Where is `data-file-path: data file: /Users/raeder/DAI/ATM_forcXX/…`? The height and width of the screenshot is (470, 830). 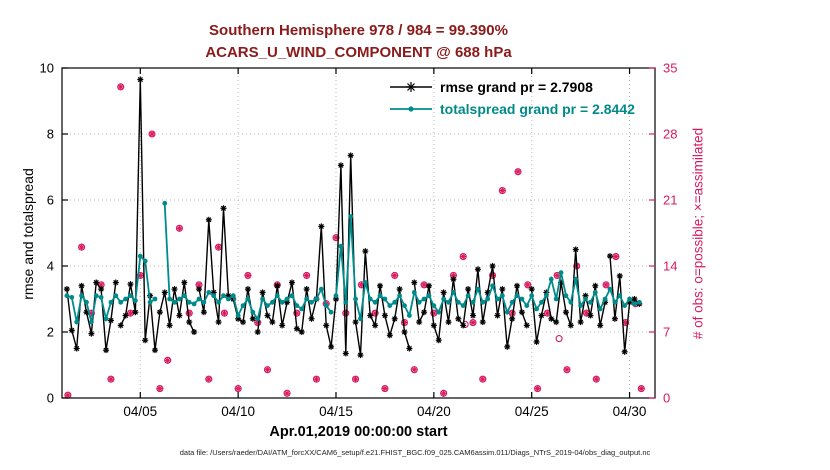 data-file-path: data file: /Users/raeder/DAI/ATM_forcXX/… is located at coordinates (415, 452).